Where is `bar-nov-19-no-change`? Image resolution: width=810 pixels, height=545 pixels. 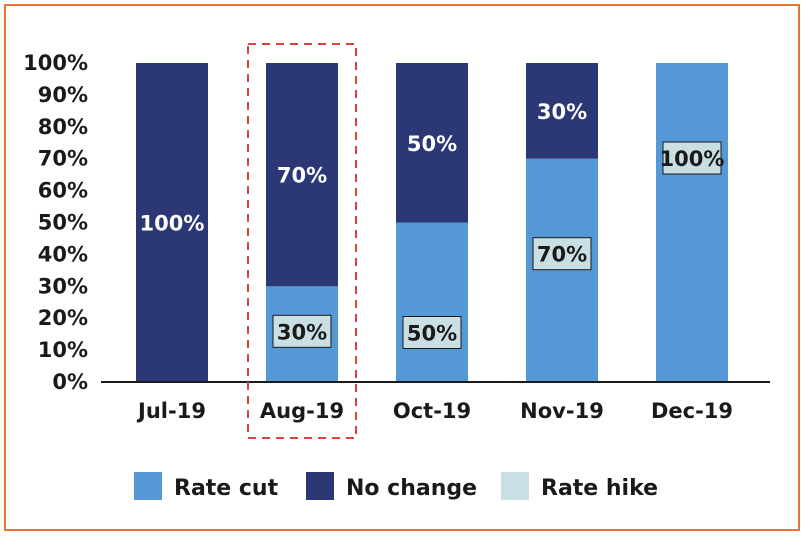 bar-nov-19-no-change is located at coordinates (562, 111).